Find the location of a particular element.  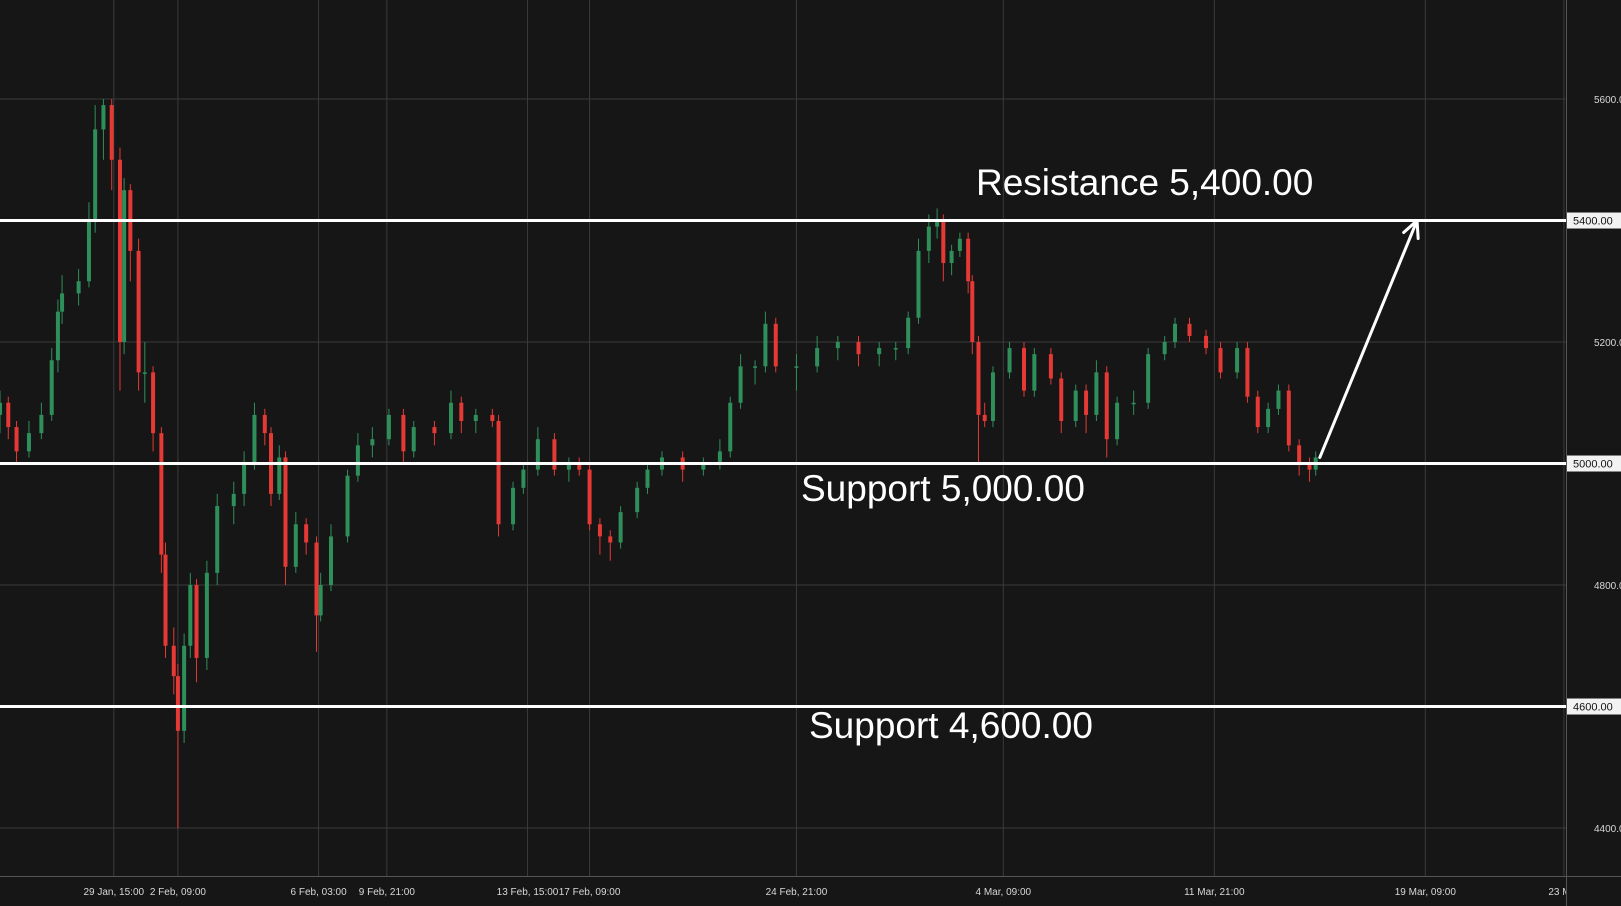

level-axis-label-bg is located at coordinates (1594, 463).